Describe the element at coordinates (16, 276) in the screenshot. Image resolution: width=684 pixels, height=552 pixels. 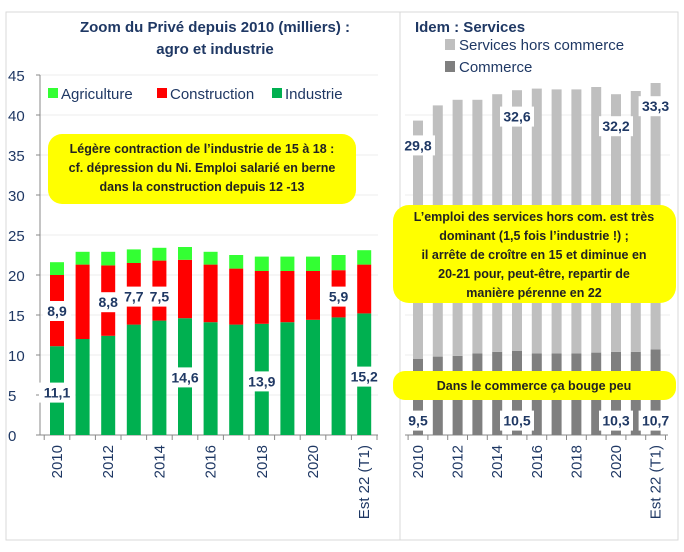
I see `y-tick-label: 20` at that location.